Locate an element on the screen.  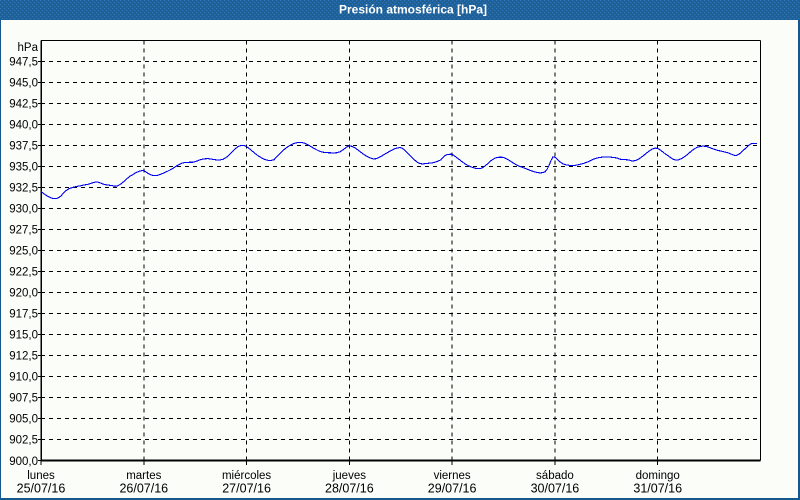
svg-text: domingo is located at coordinates (658, 476).